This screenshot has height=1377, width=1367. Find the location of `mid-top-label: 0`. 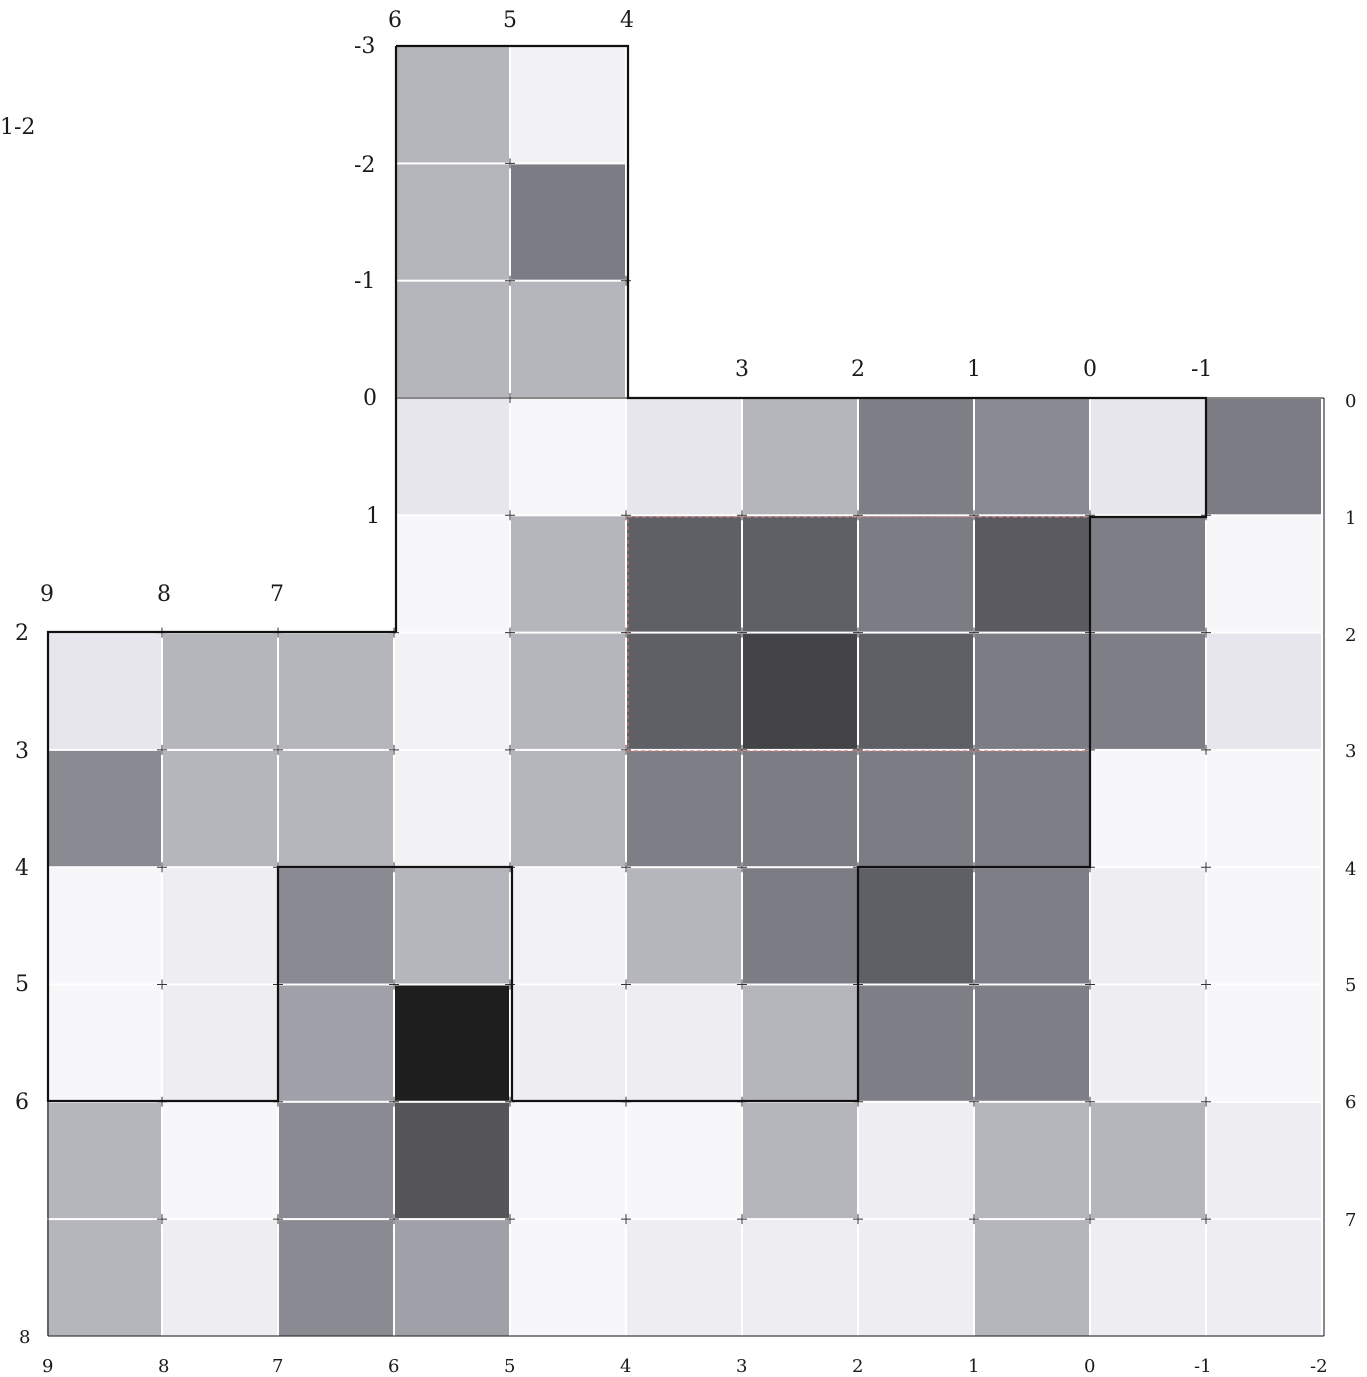

mid-top-label: 0 is located at coordinates (1090, 369).